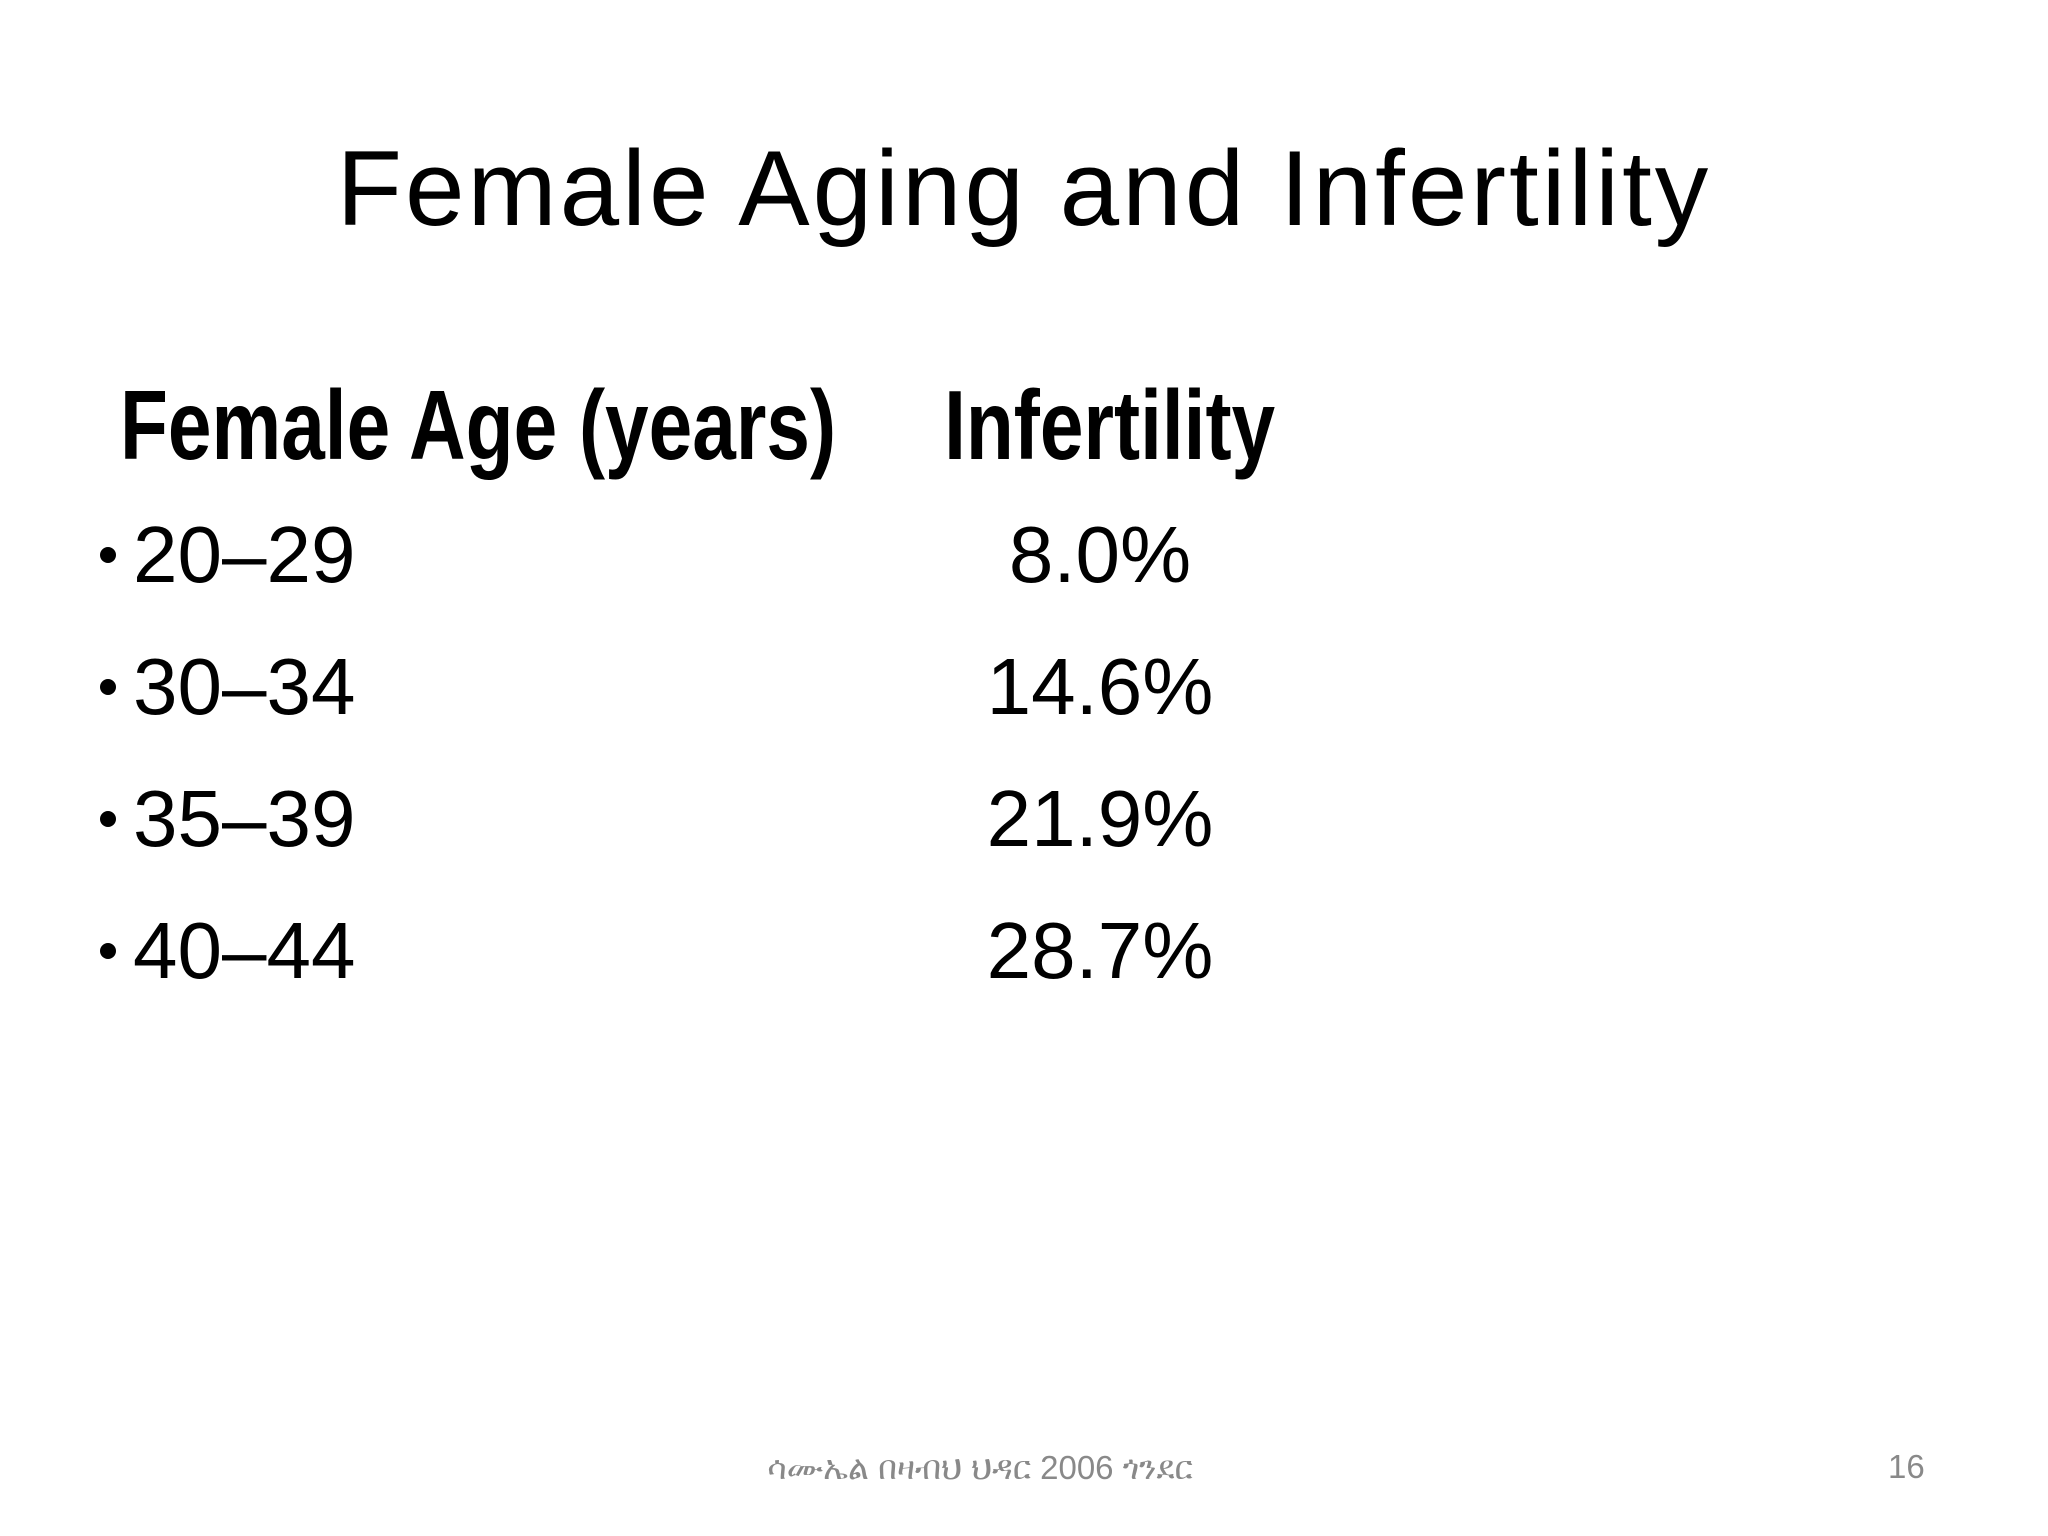 The height and width of the screenshot is (1536, 2048). I want to click on table-row: 40–44 28.7%, so click(1074, 951).